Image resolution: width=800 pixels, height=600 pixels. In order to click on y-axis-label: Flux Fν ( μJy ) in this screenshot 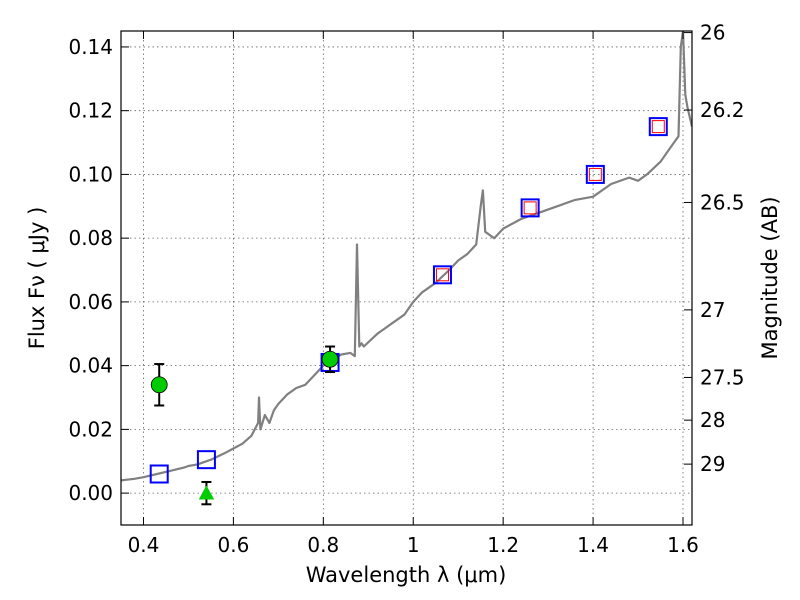, I will do `click(37, 278)`.